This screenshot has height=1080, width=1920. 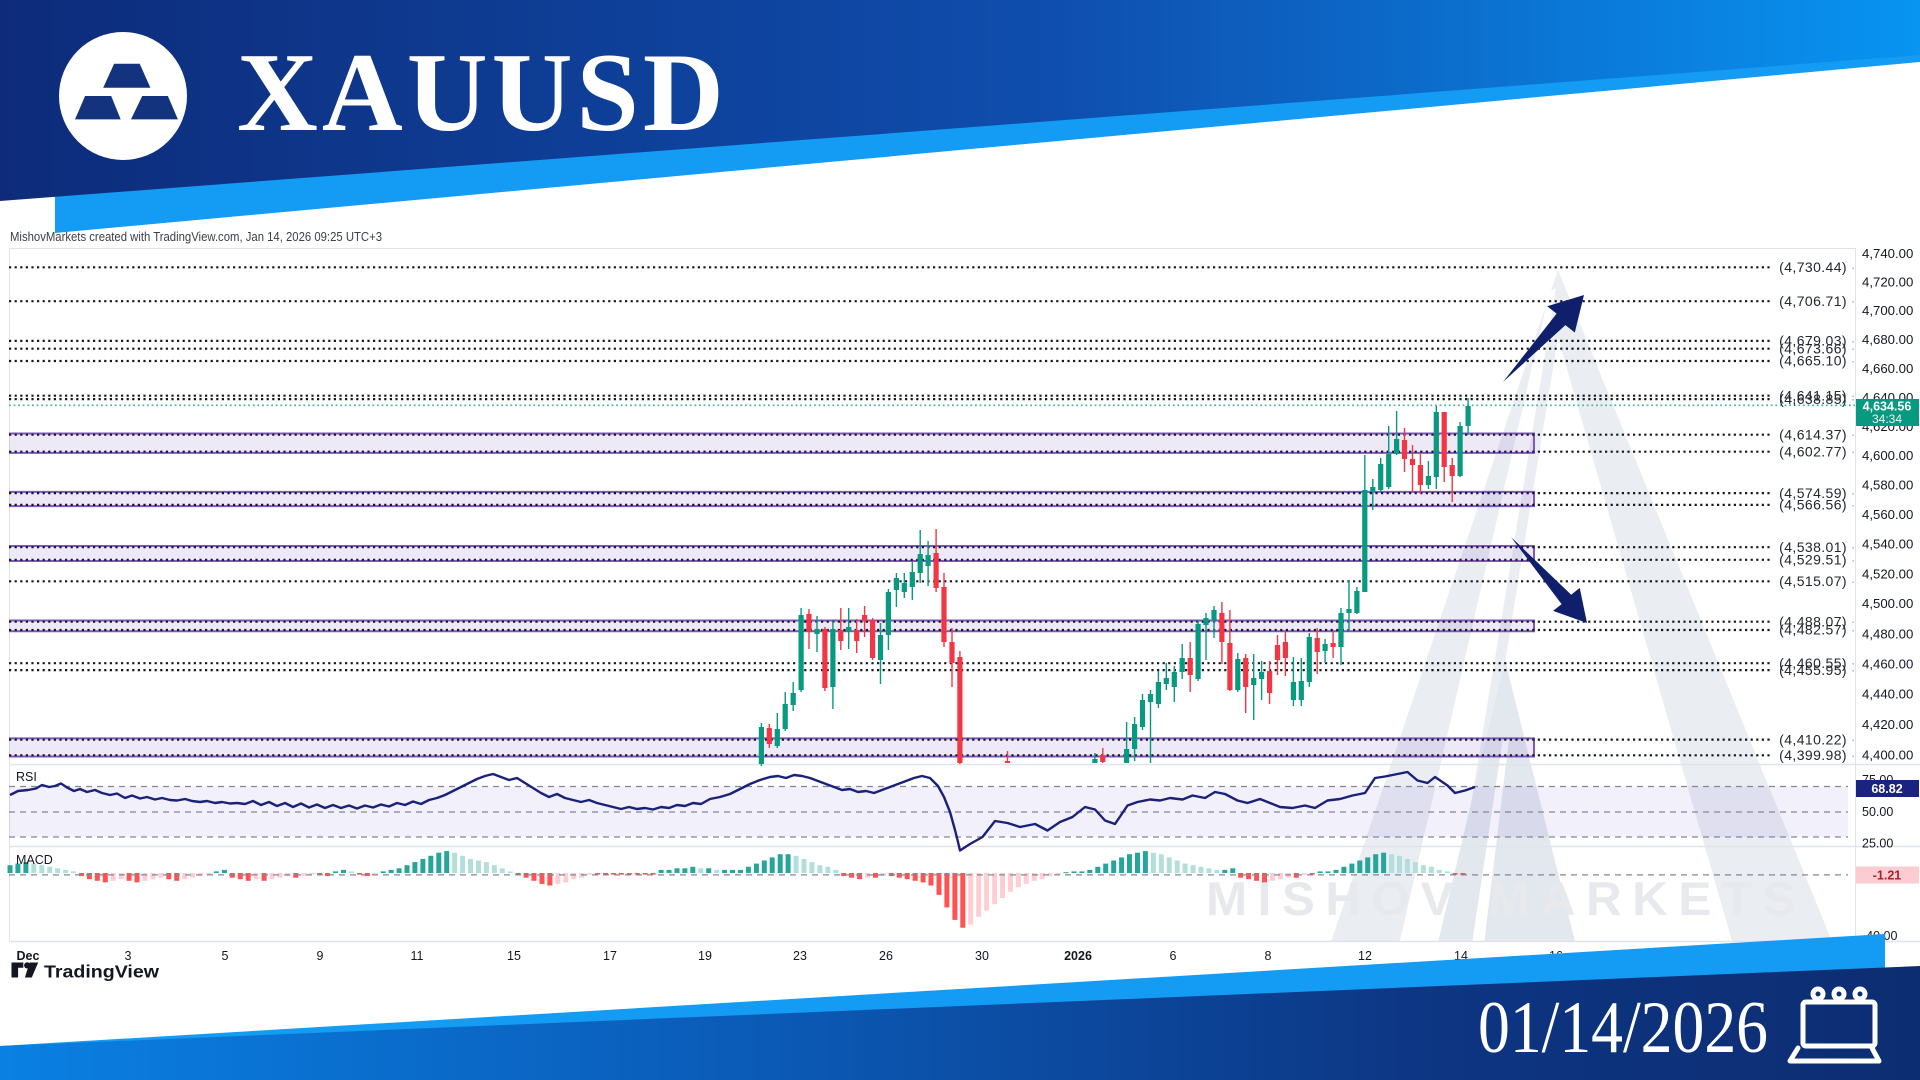 I want to click on svg-text: 4,580.00, so click(x=1887, y=485).